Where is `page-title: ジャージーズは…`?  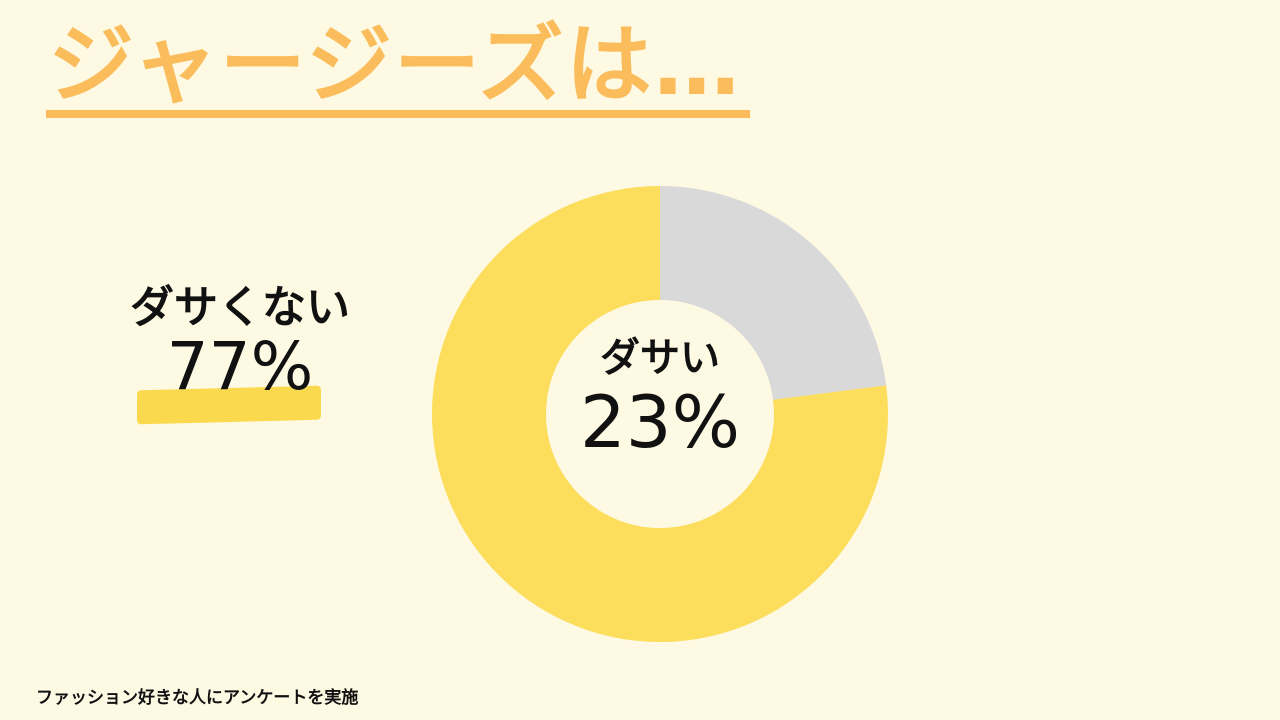
page-title: ジャージーズは… is located at coordinates (395, 65).